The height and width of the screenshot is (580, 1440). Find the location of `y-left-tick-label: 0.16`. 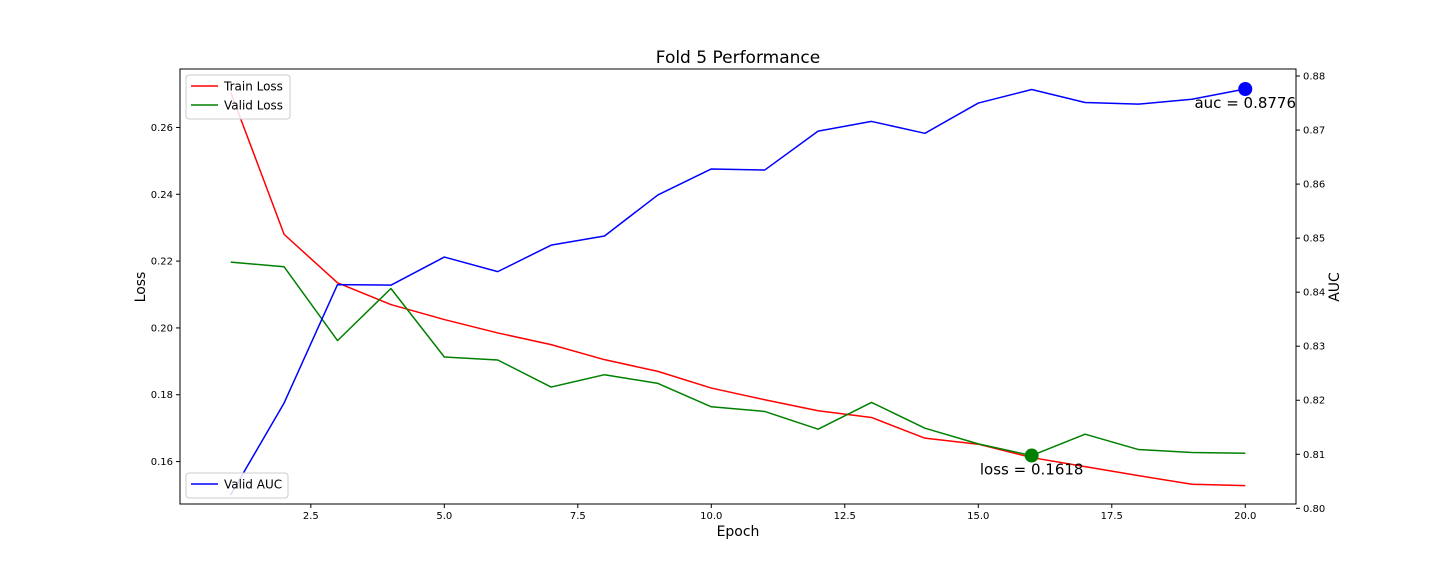

y-left-tick-label: 0.16 is located at coordinates (162, 462).